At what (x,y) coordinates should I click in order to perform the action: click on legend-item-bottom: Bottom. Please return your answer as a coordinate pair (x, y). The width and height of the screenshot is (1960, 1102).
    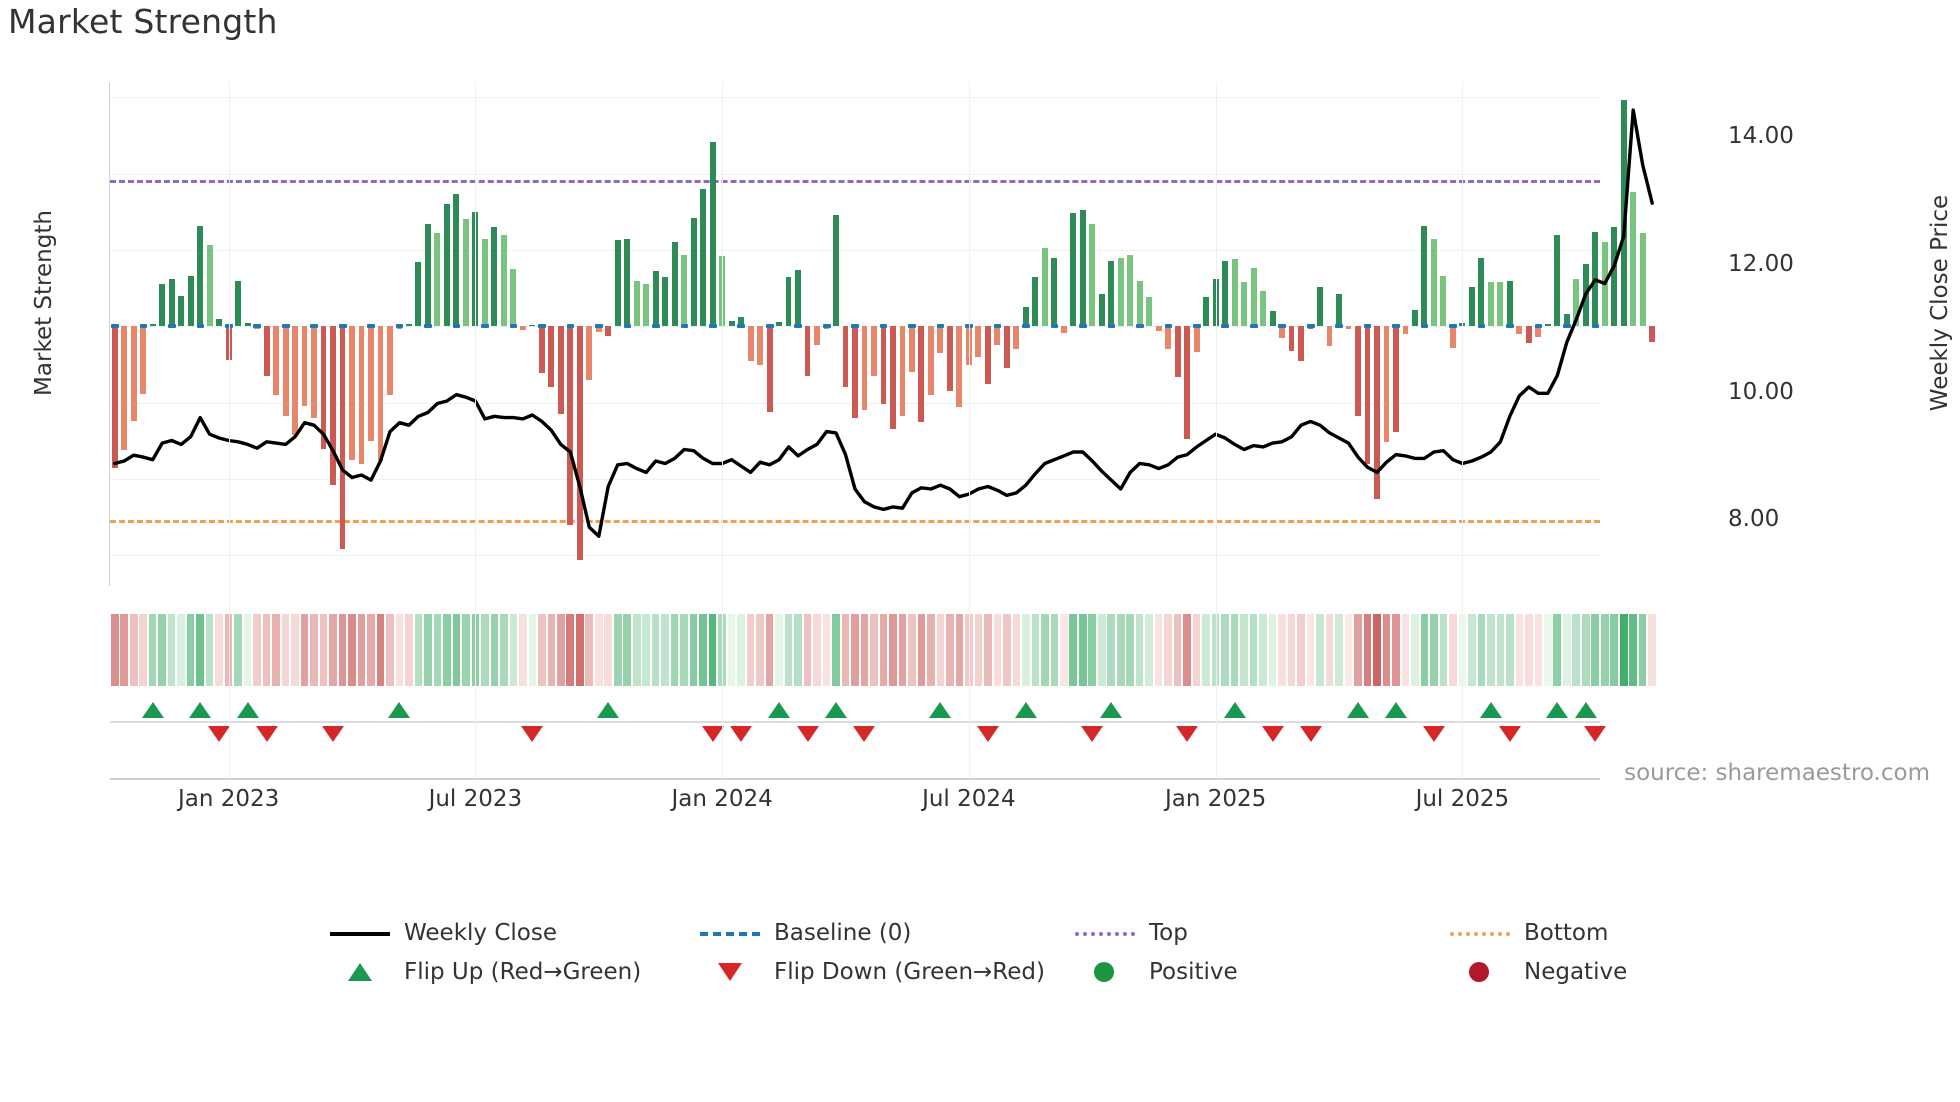
    Looking at the image, I should click on (1529, 933).